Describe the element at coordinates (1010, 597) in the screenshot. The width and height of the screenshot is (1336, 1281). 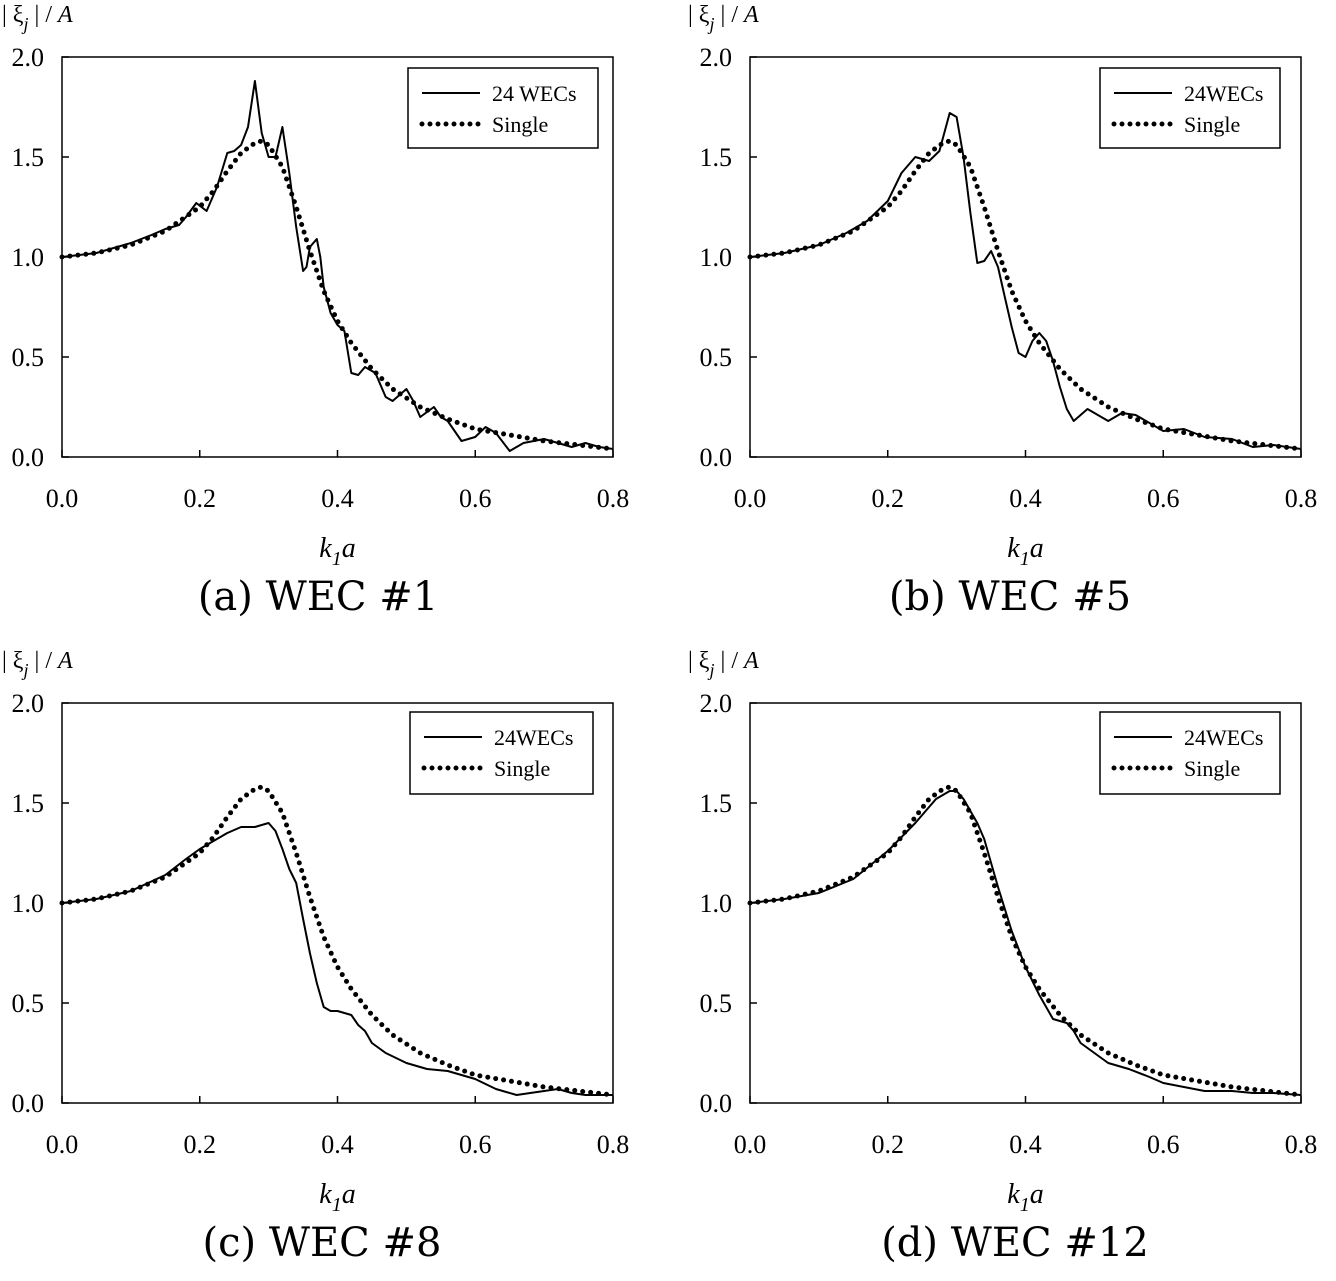
I see `panel-caption: (b) WEC #5` at that location.